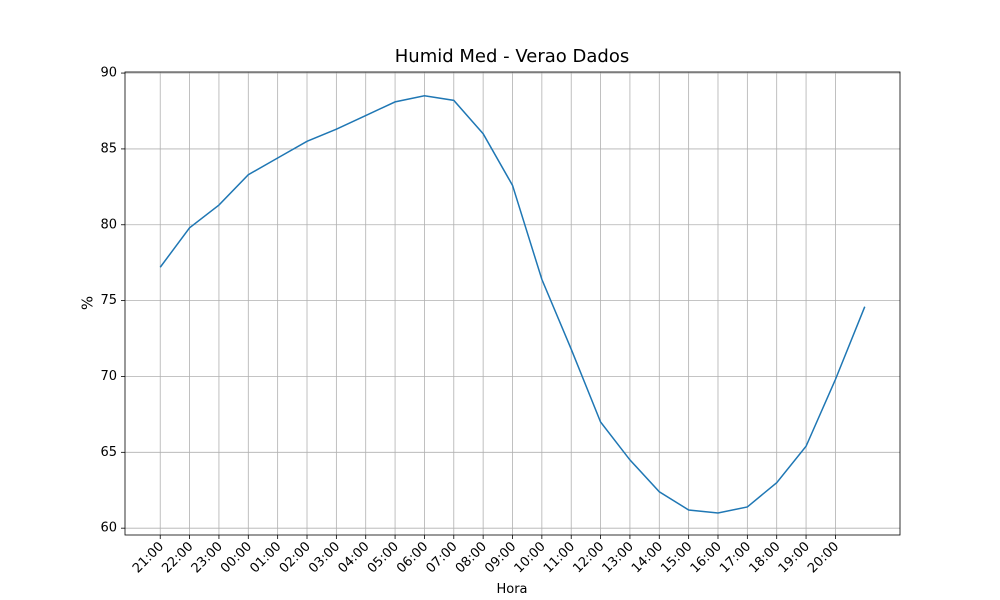 This screenshot has height=600, width=1000. What do you see at coordinates (295, 557) in the screenshot?
I see `x-tick-label: 02:00` at bounding box center [295, 557].